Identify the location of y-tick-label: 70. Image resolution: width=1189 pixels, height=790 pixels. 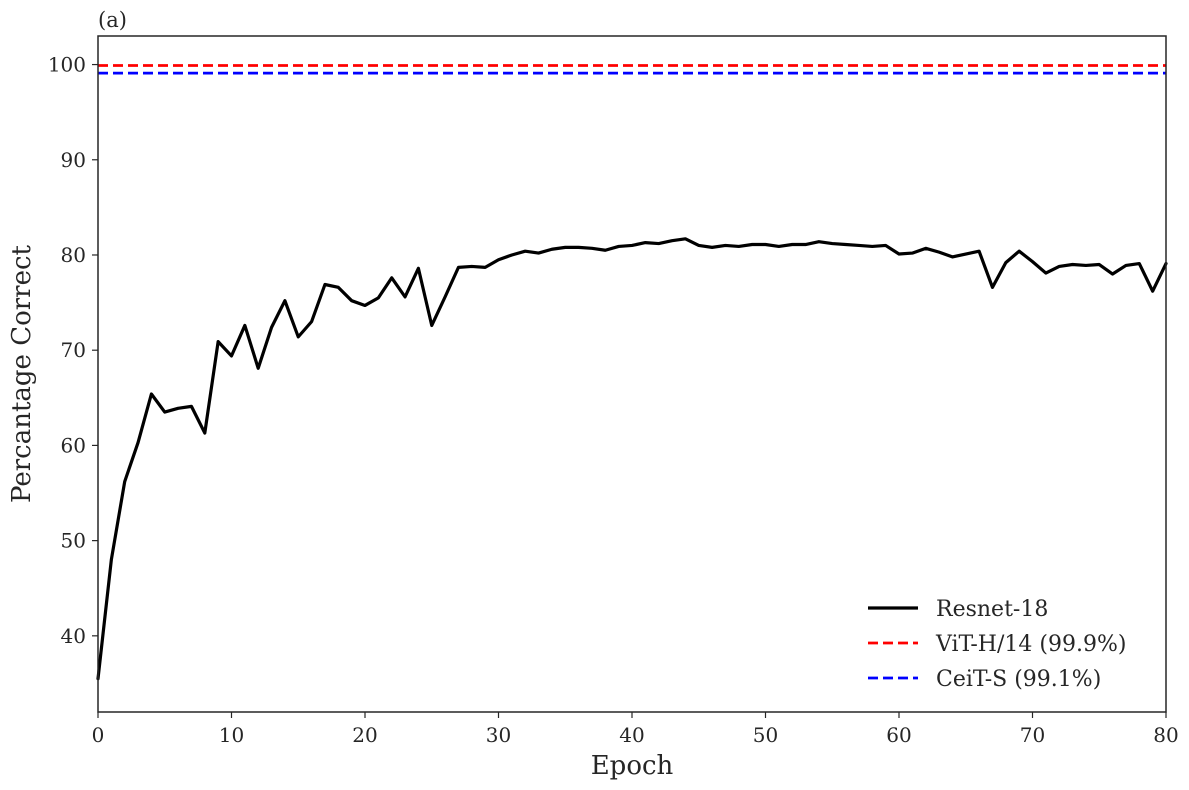
(73, 350).